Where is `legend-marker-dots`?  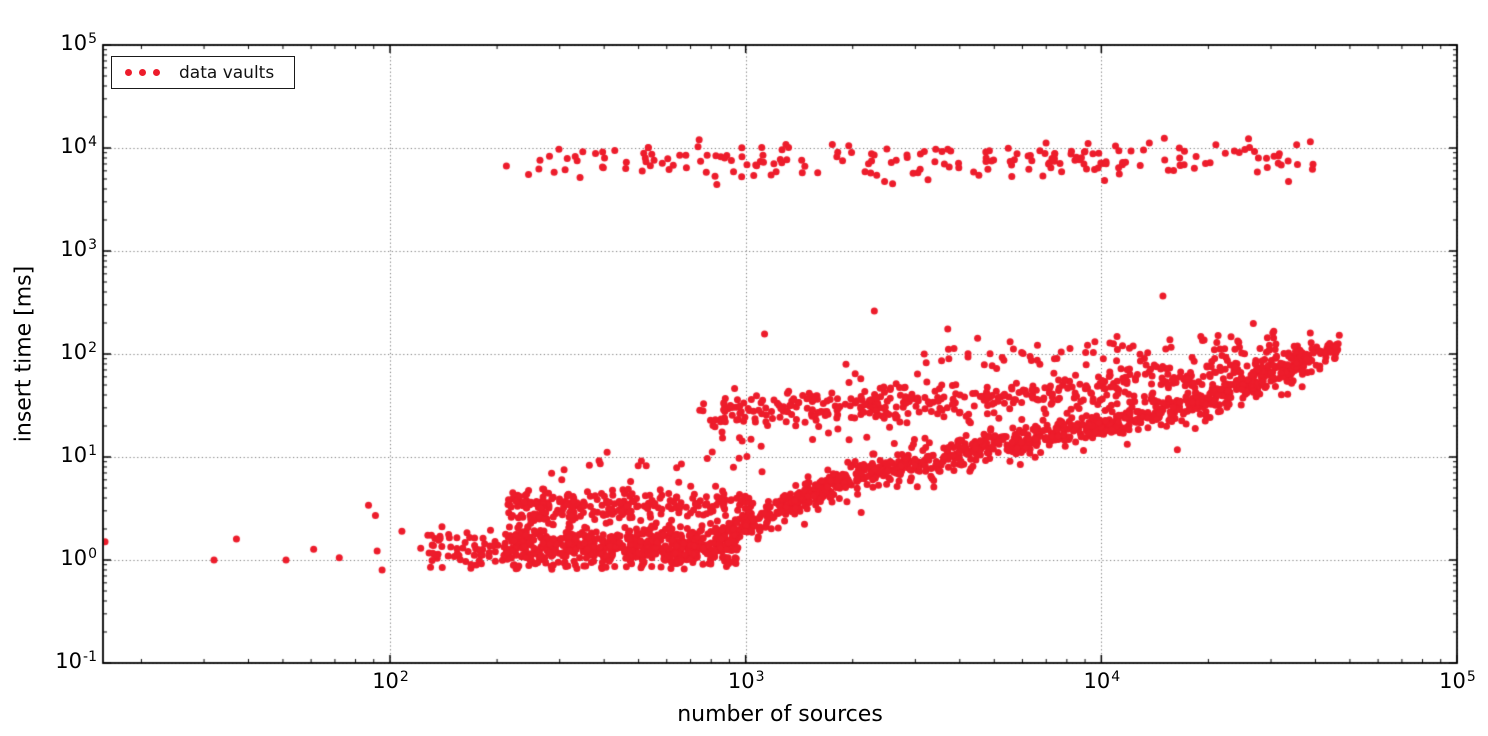
legend-marker-dots is located at coordinates (146, 72).